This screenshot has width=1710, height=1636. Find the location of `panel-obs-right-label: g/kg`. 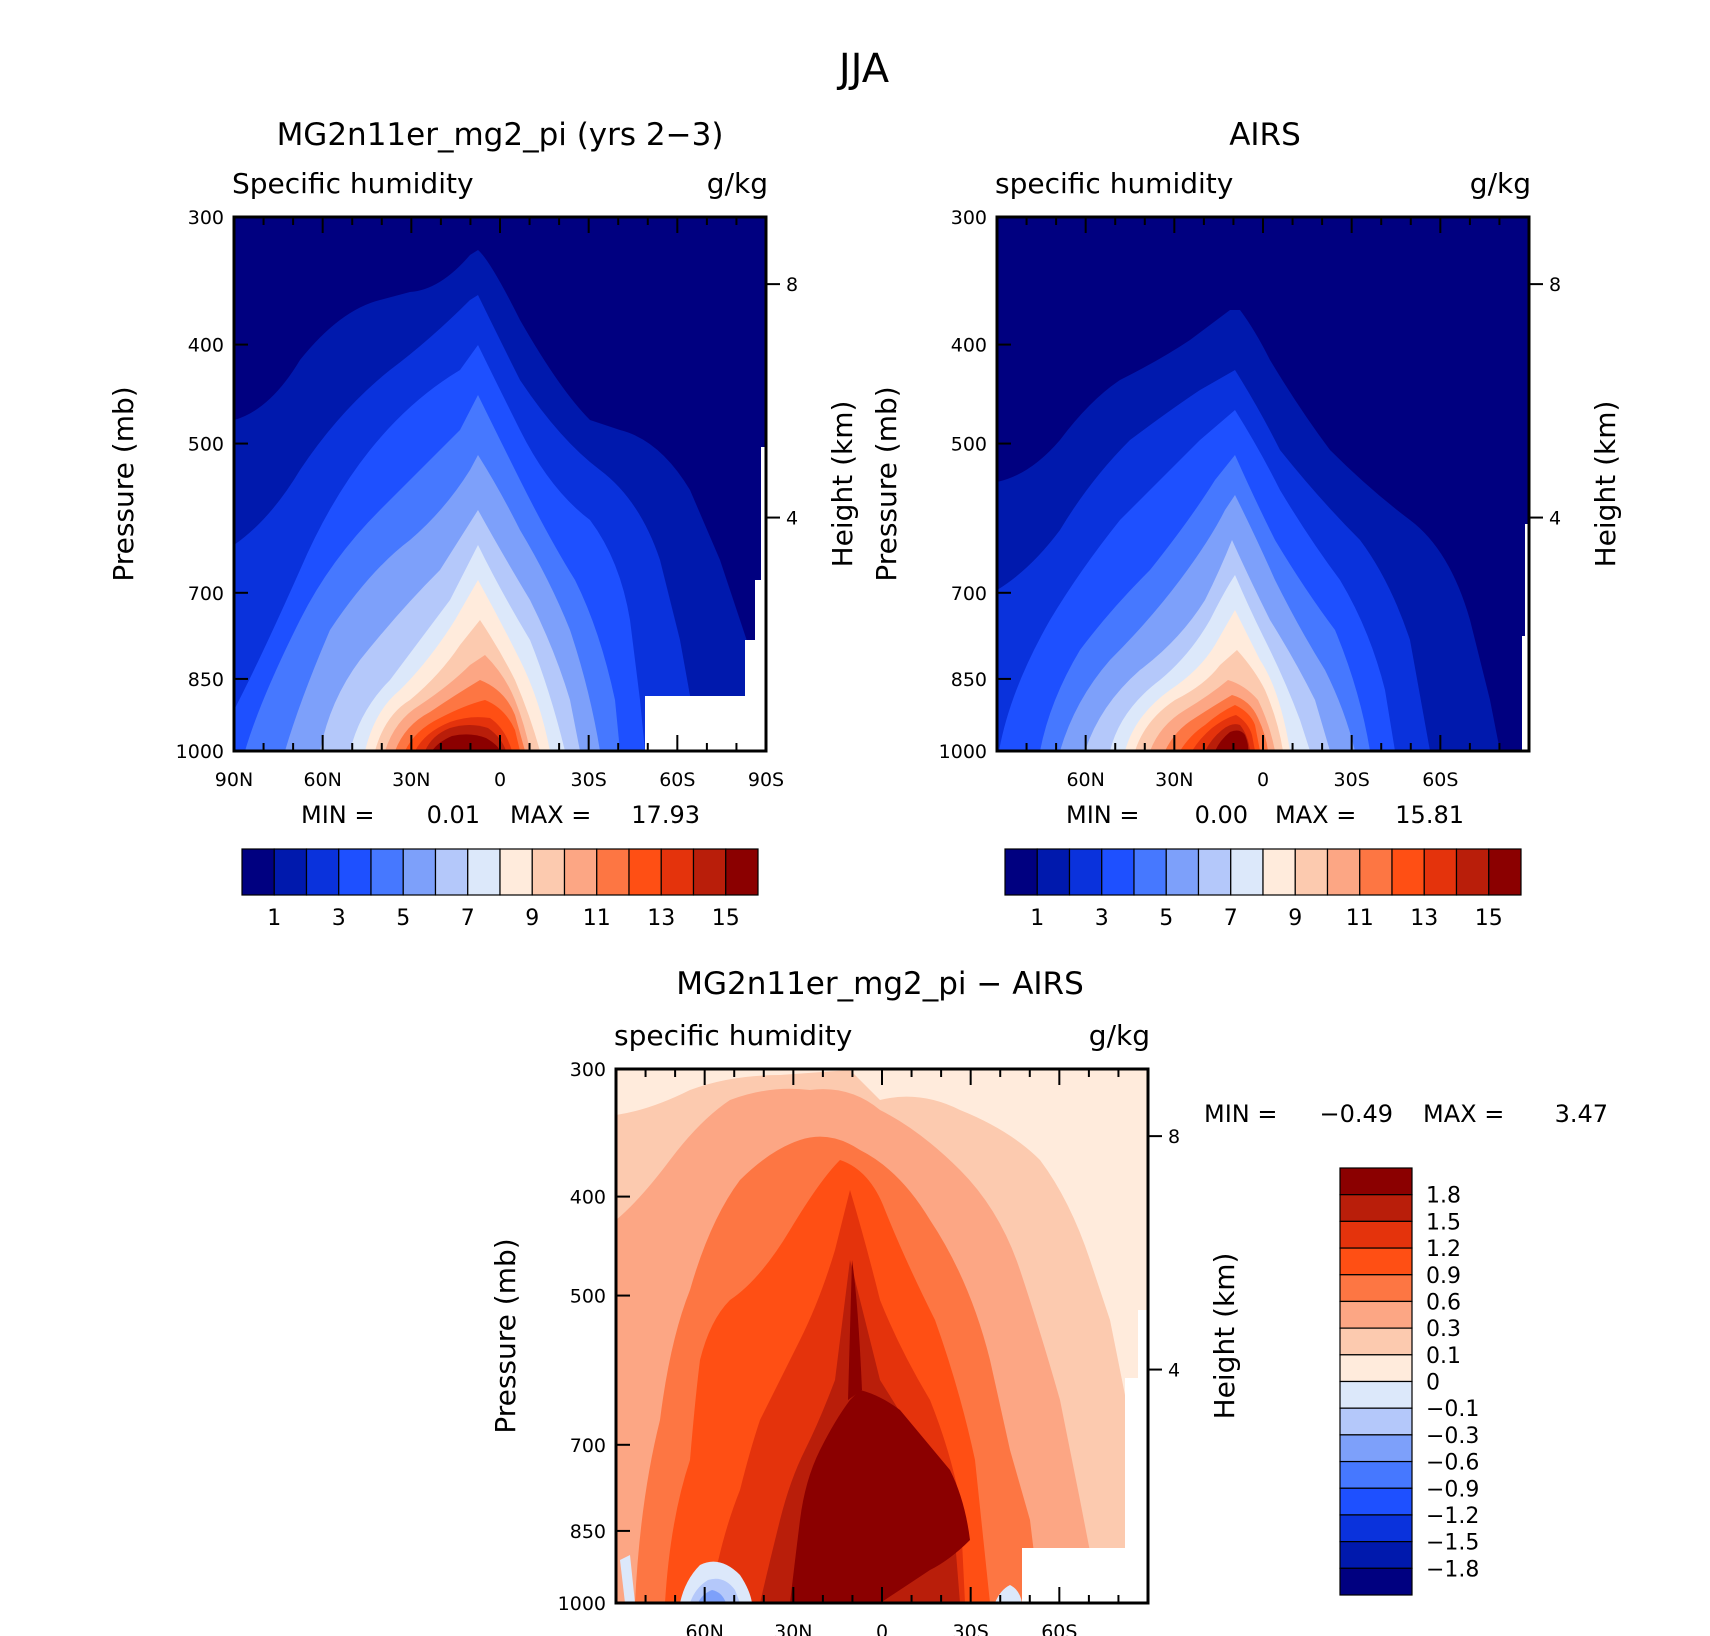

panel-obs-right-label: g/kg is located at coordinates (1500, 183).